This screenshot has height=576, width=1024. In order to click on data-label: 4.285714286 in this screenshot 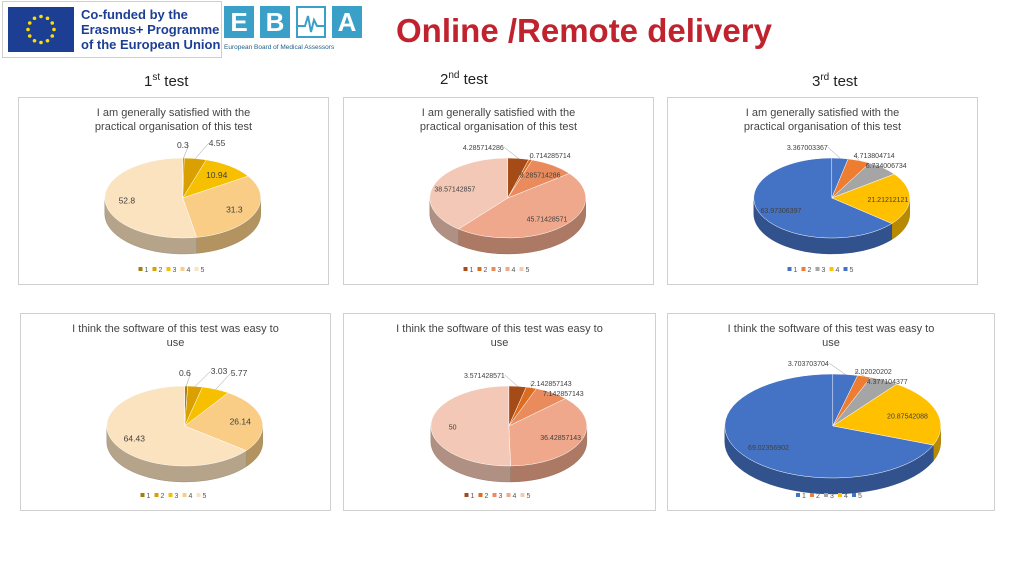, I will do `click(483, 148)`.